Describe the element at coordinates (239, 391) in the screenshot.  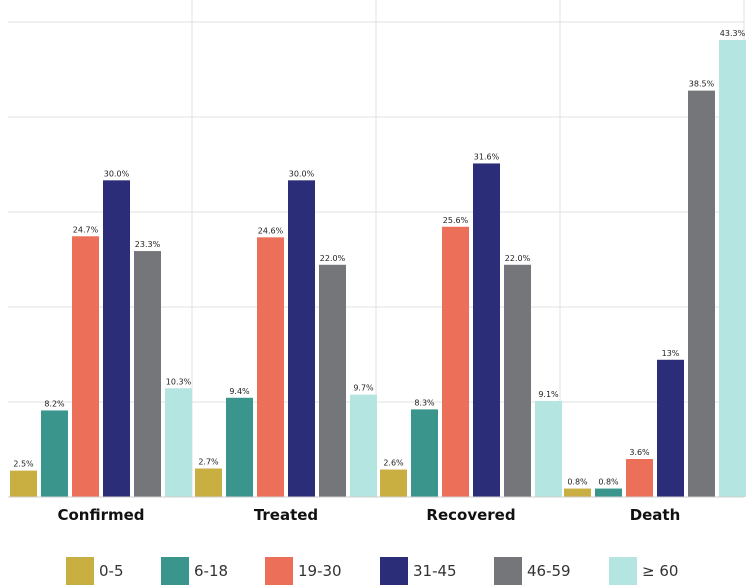
I see `value-label-treated-2: 9.4%` at that location.